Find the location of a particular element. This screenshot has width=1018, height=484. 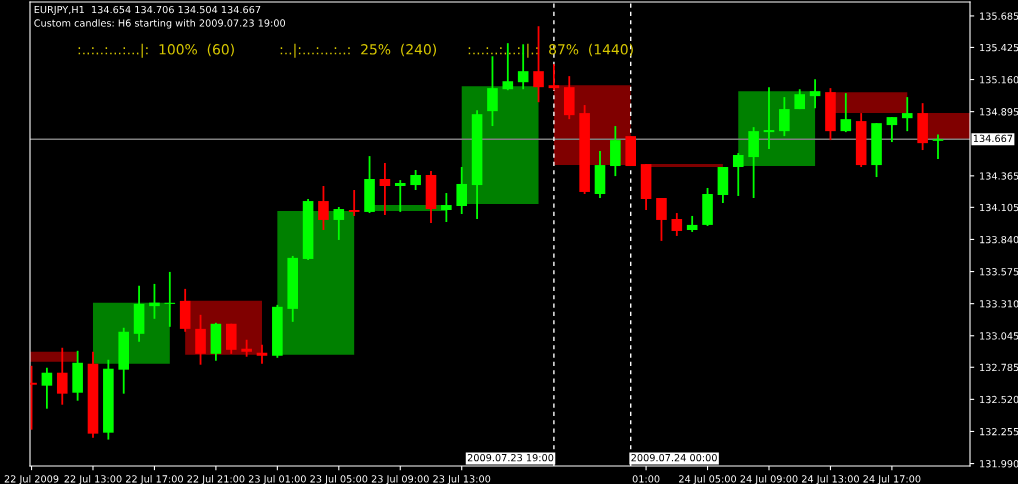

annotation: EURJPY,H1 134.654 134.706 134.504 134.667 is located at coordinates (147, 10).